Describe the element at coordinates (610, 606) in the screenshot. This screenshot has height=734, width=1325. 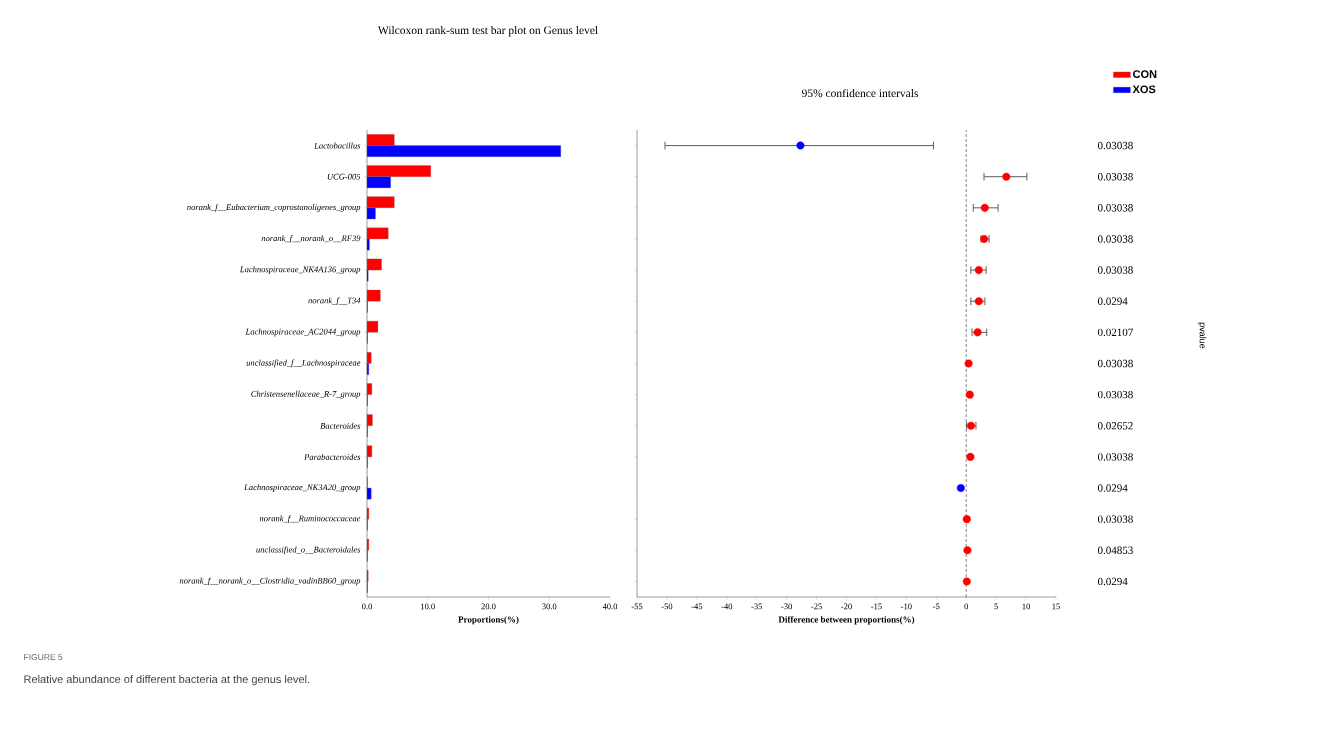
I see `x-tick-label: 40.0` at that location.